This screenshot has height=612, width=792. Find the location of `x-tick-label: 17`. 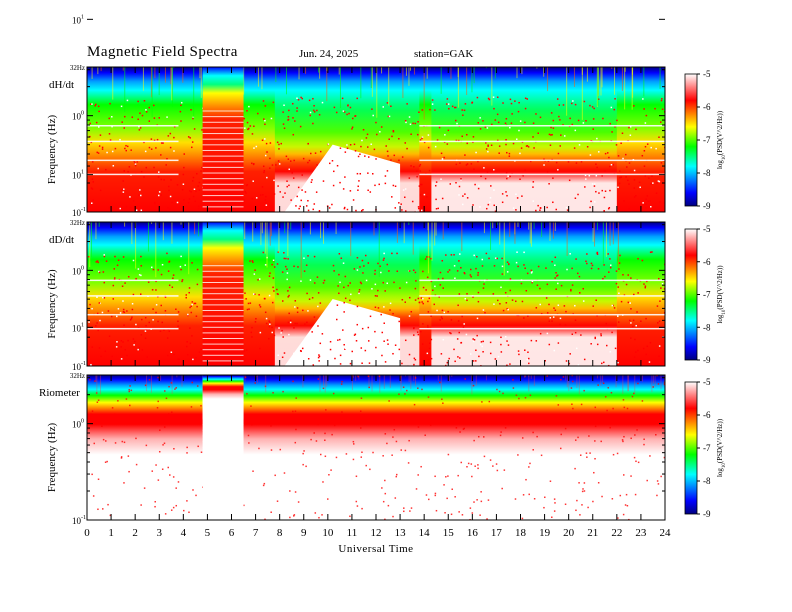

x-tick-label: 17 is located at coordinates (497, 533).